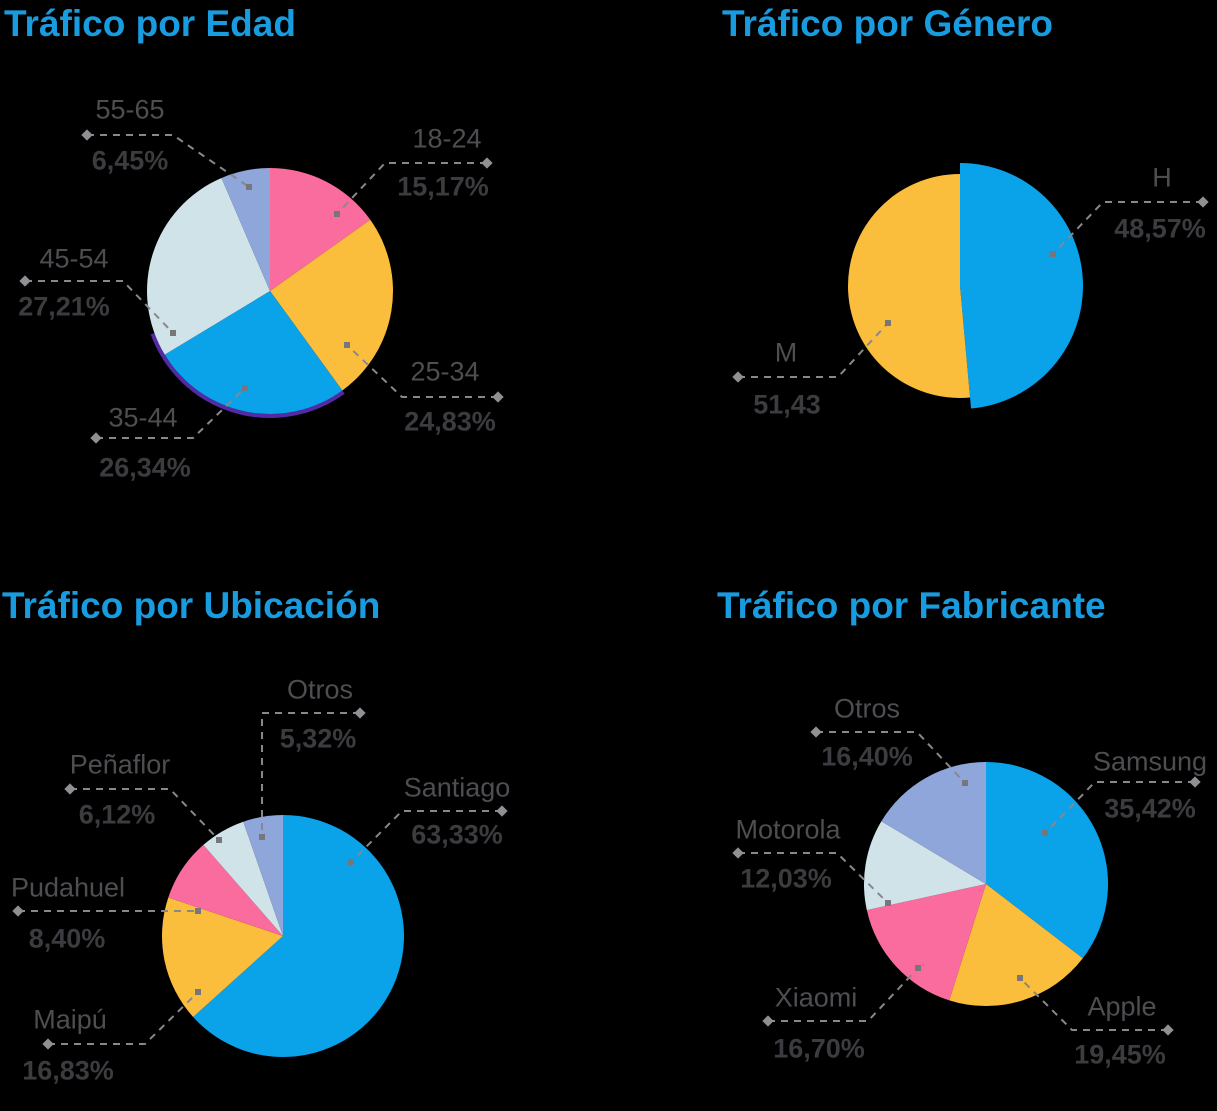 The height and width of the screenshot is (1111, 1217). What do you see at coordinates (117, 814) in the screenshot?
I see `slice-value-tr-fico-por-ubicaci-n-pe-aflor: 6,12%` at bounding box center [117, 814].